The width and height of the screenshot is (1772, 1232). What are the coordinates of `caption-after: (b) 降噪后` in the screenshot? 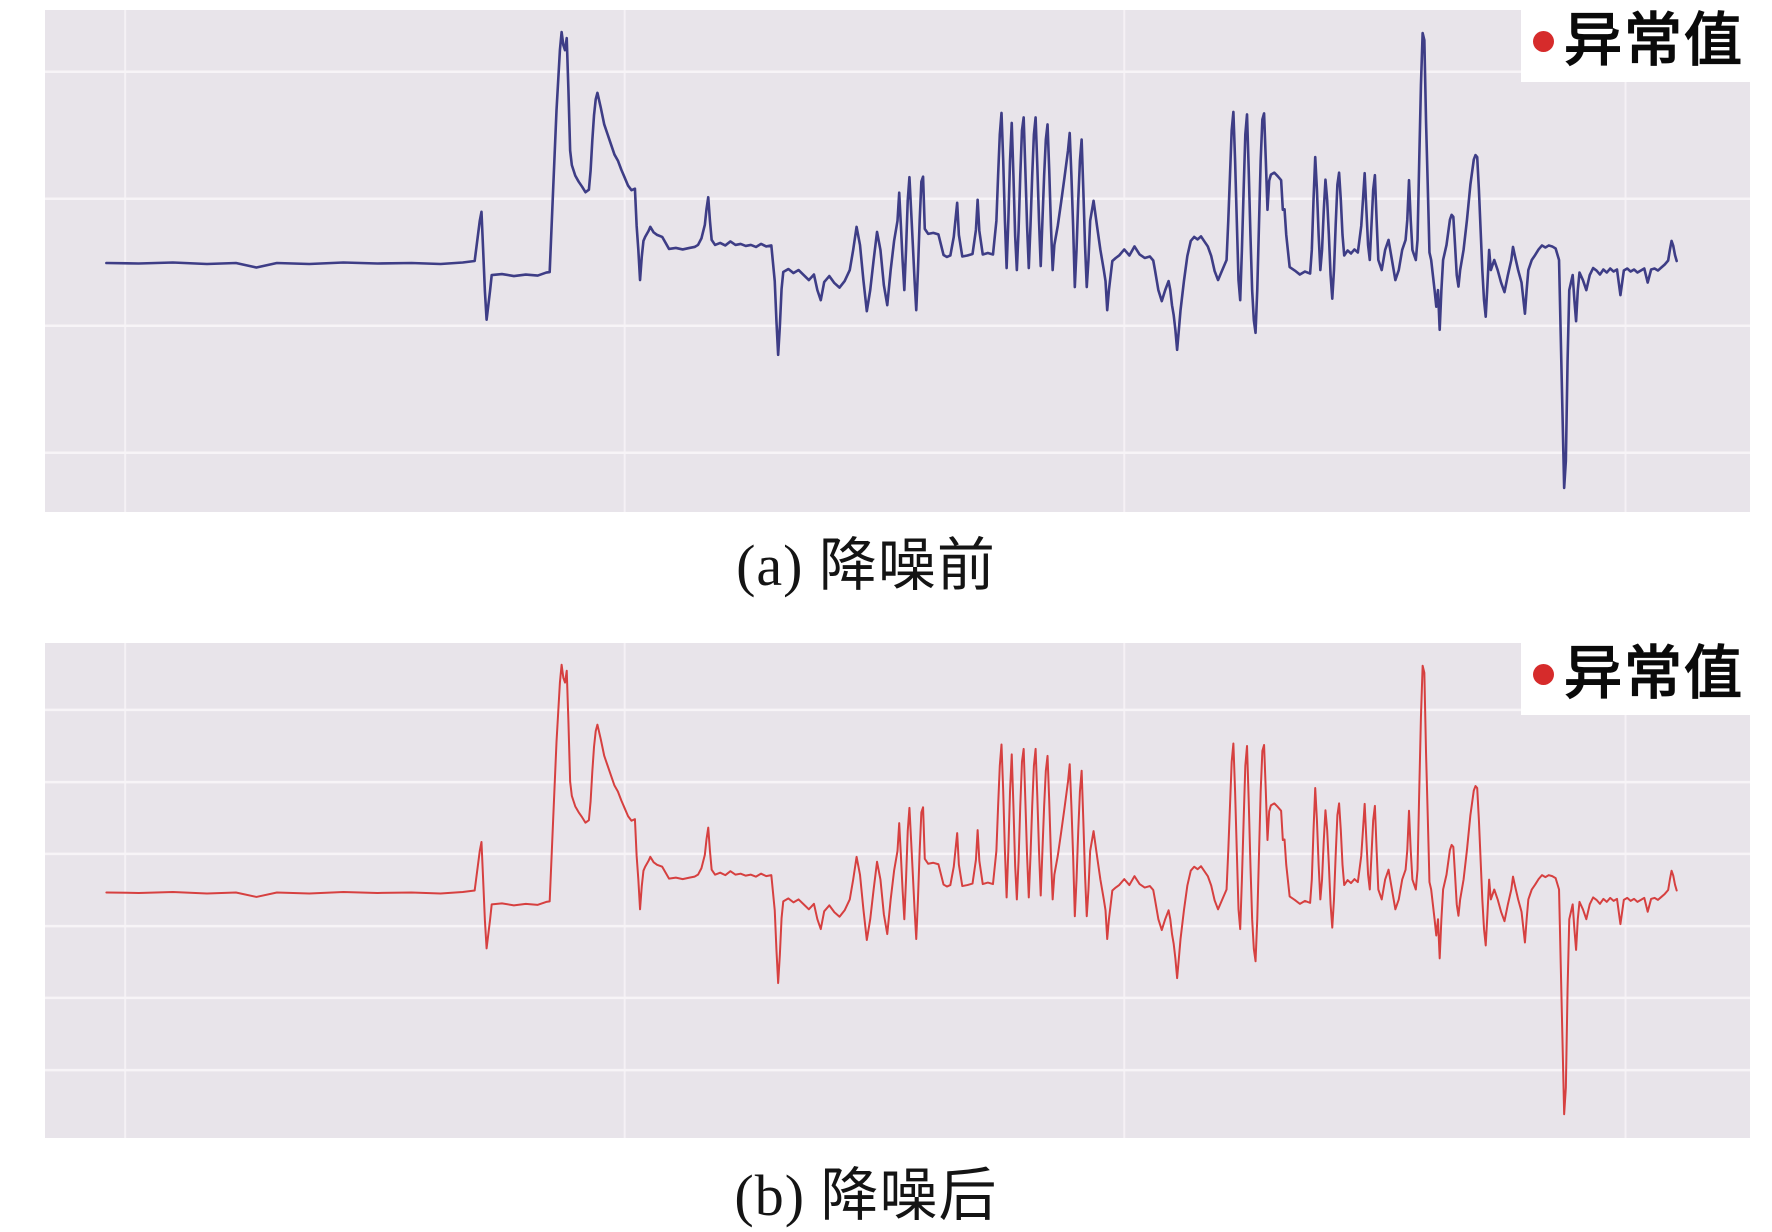 It's located at (866, 1195).